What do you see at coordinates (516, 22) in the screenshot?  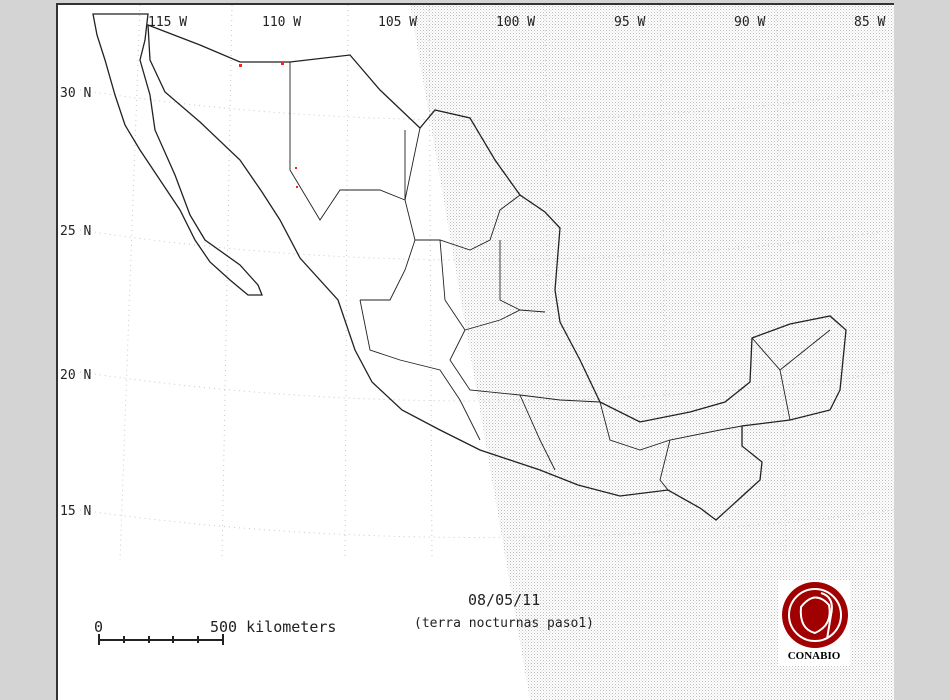 I see `longitude-label: 100 W` at bounding box center [516, 22].